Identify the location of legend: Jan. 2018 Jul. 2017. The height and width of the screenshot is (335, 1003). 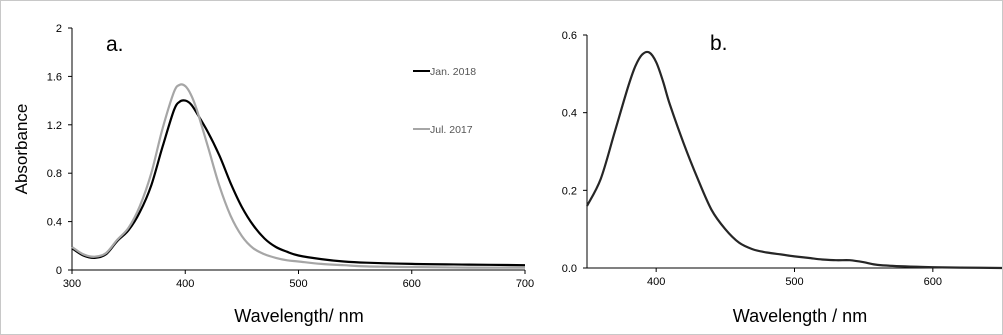
(444, 101).